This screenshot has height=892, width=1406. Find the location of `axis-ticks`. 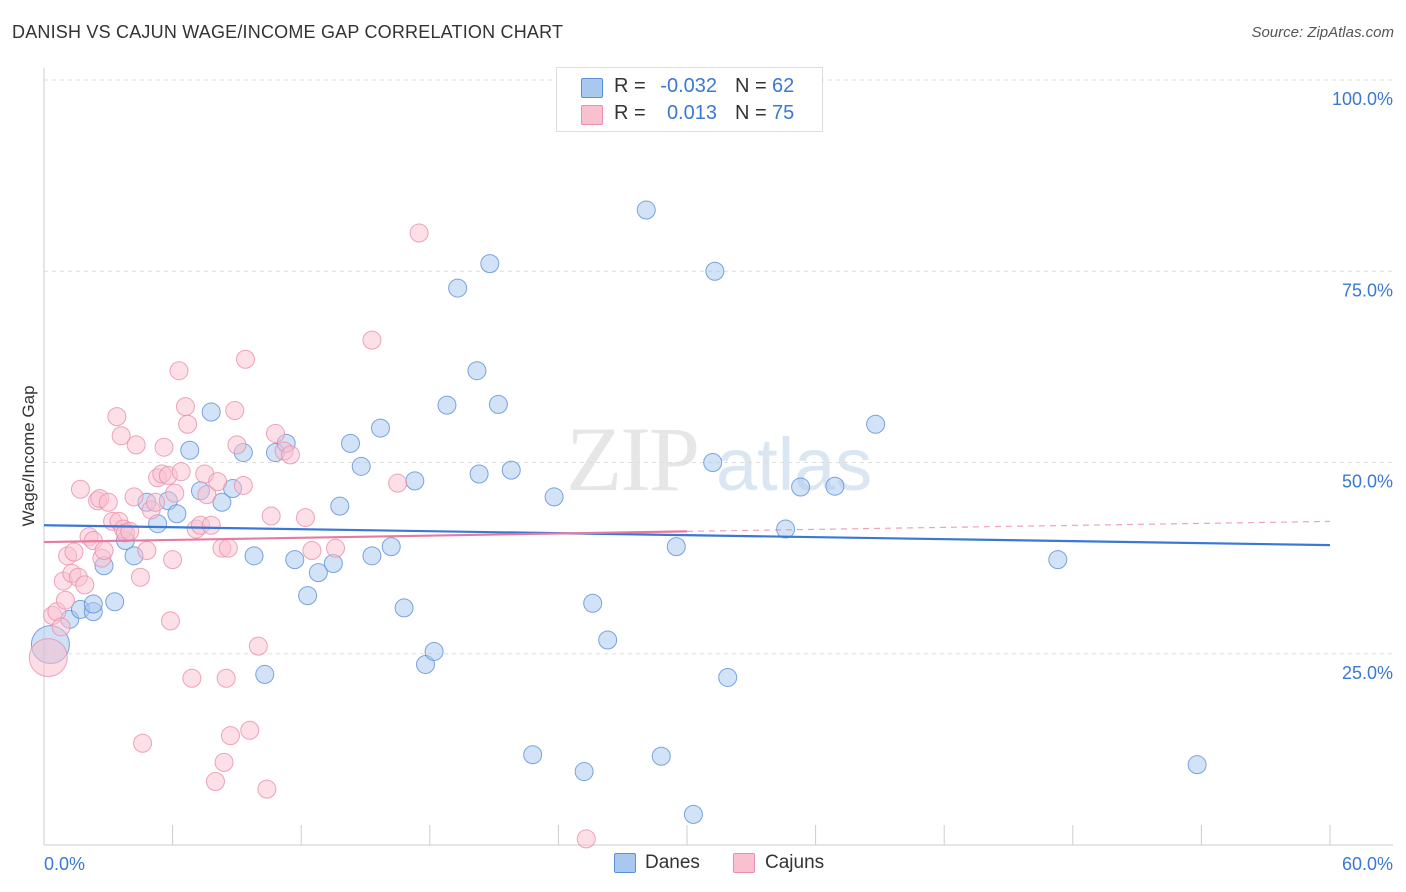

axis-ticks is located at coordinates (751, 835).